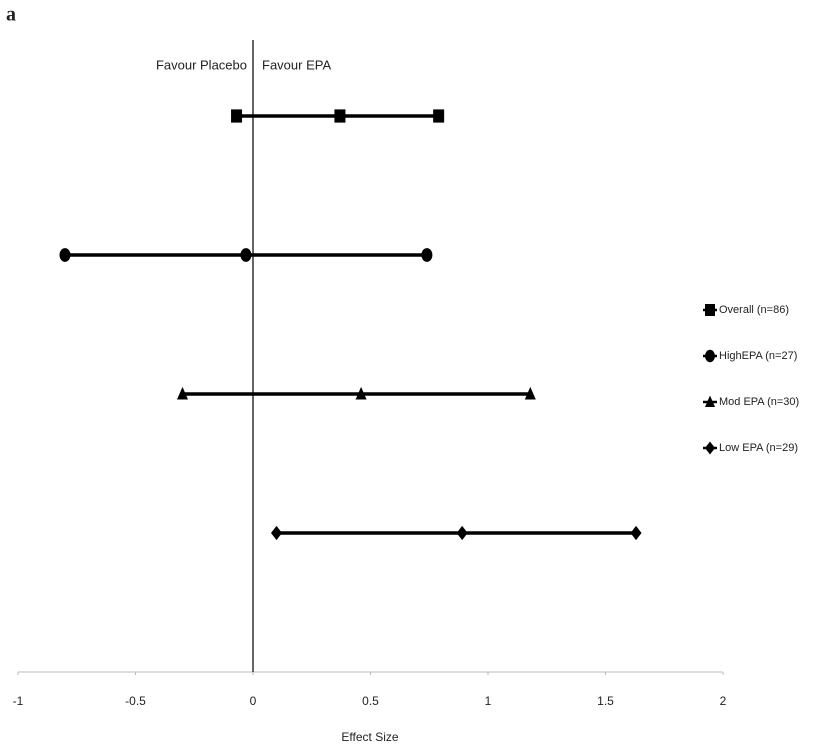 The width and height of the screenshot is (820, 748). Describe the element at coordinates (754, 310) in the screenshot. I see `legend-label: Overall (n=86)` at that location.